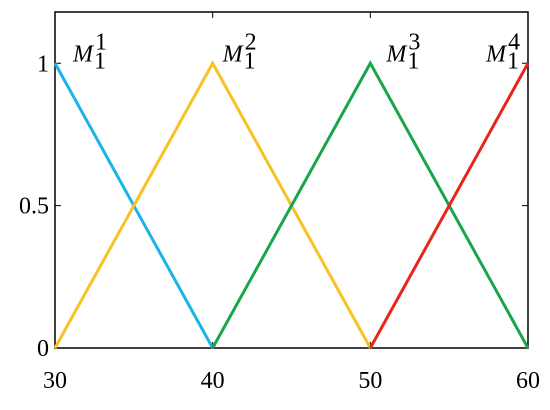 The width and height of the screenshot is (550, 410). I want to click on series-label: M 12, so click(239, 51).